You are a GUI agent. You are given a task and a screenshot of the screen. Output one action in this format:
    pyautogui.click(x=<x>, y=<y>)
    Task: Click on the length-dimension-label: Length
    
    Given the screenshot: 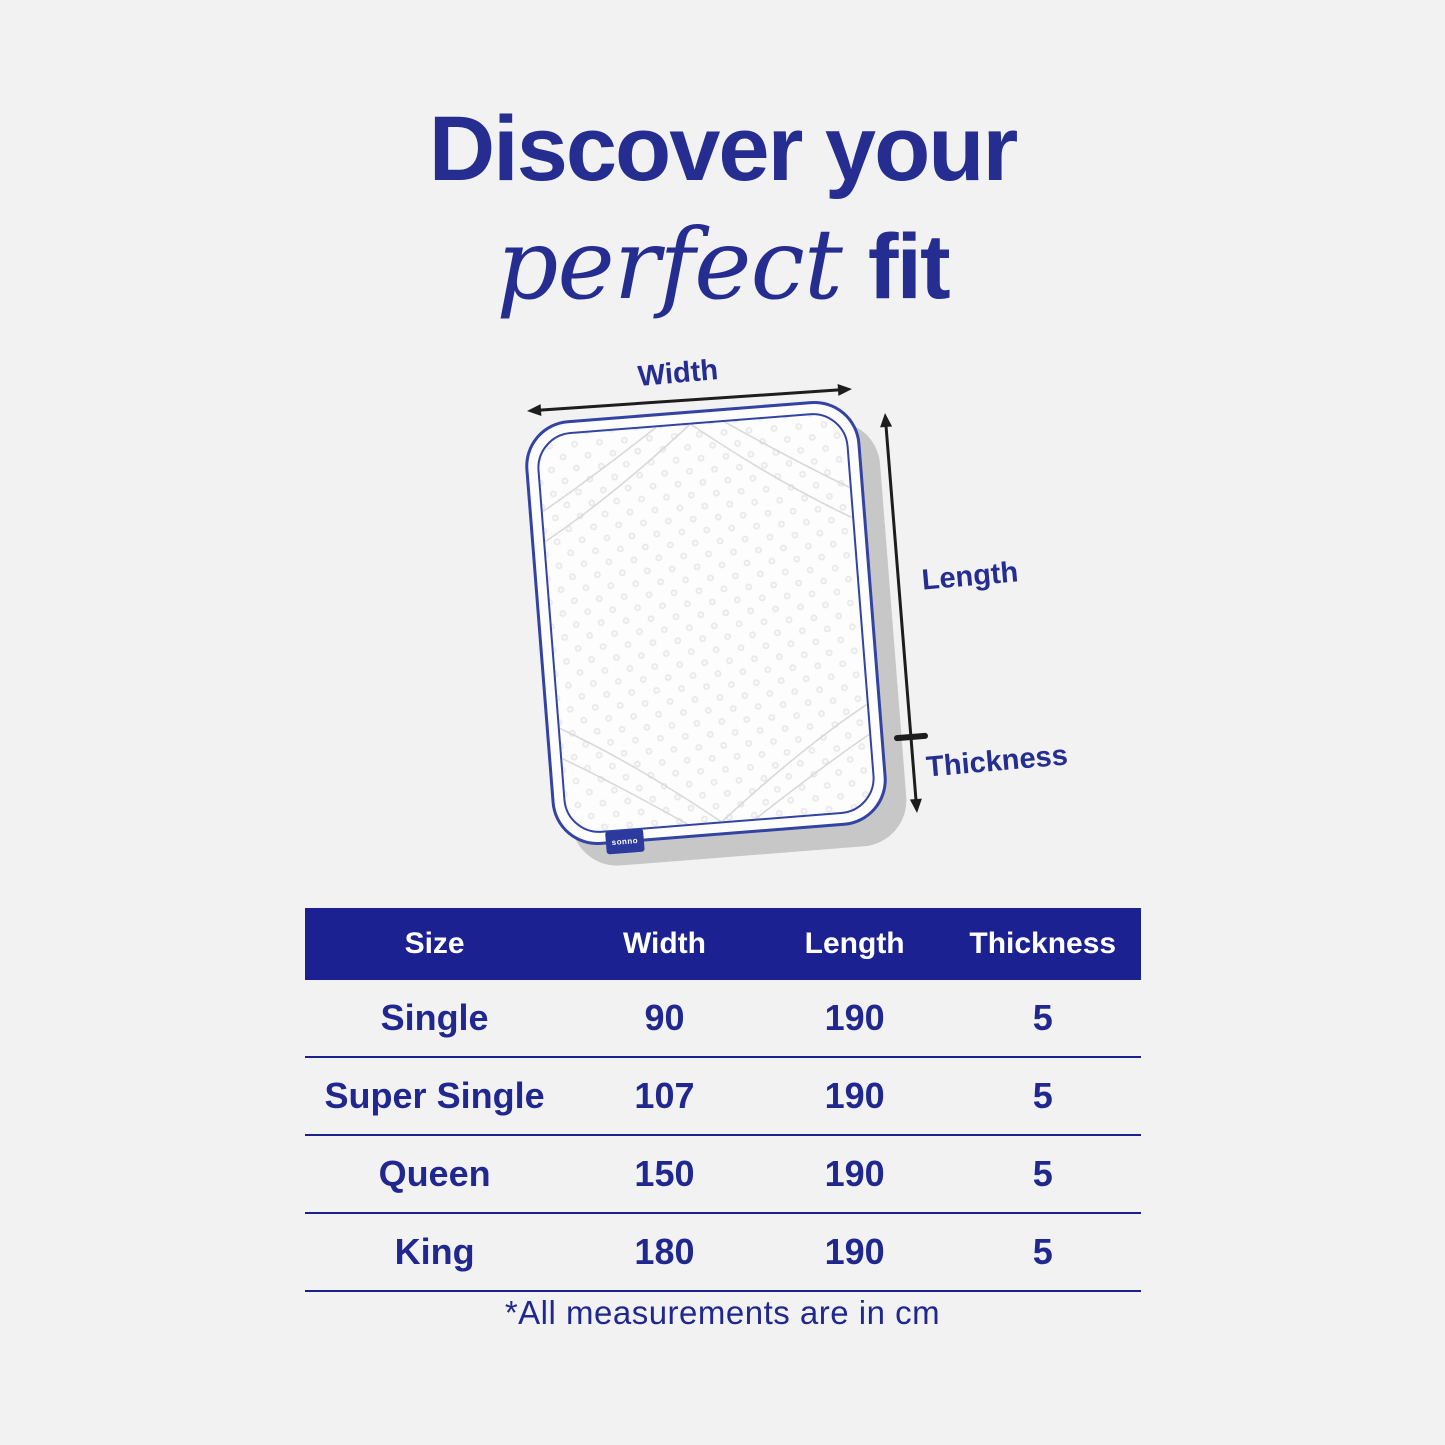 What is the action you would take?
    pyautogui.click(x=970, y=576)
    